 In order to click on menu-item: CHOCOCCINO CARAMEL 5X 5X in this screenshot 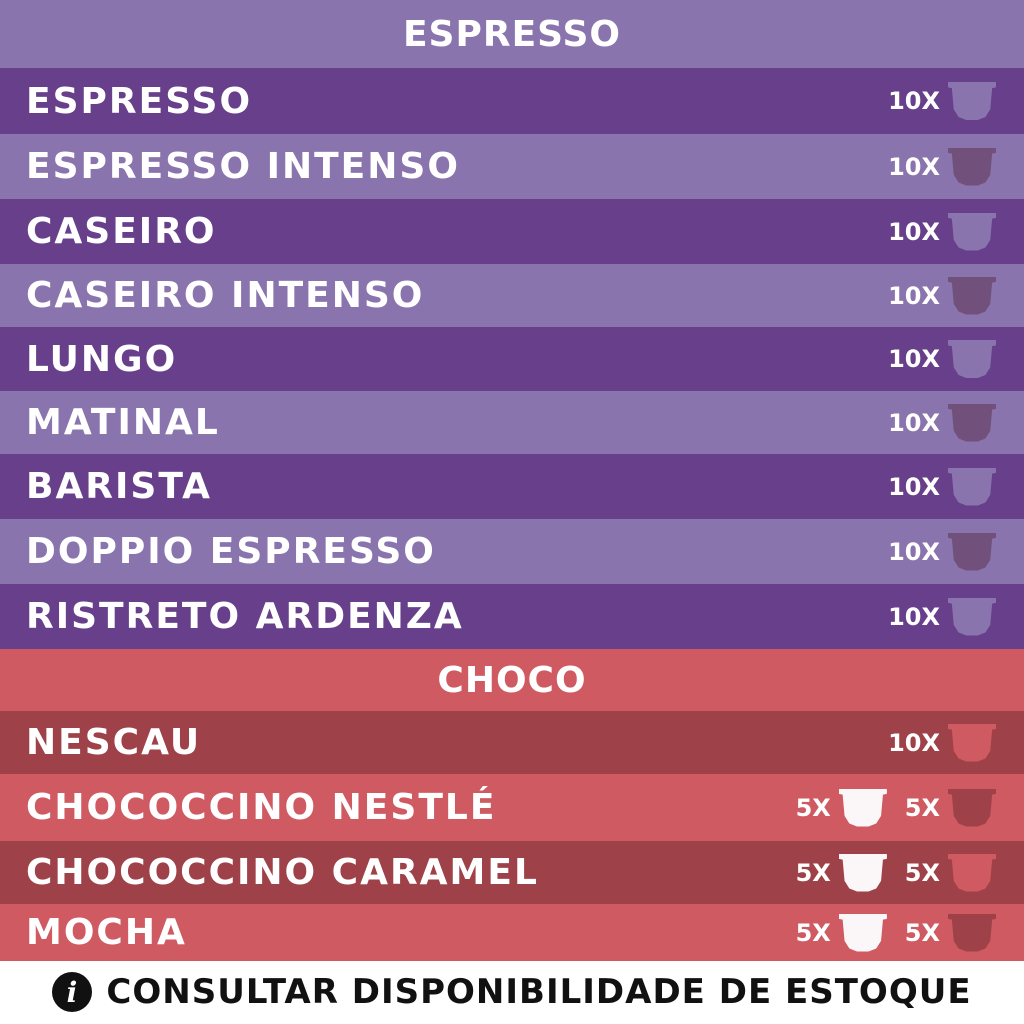, I will do `click(512, 872)`.